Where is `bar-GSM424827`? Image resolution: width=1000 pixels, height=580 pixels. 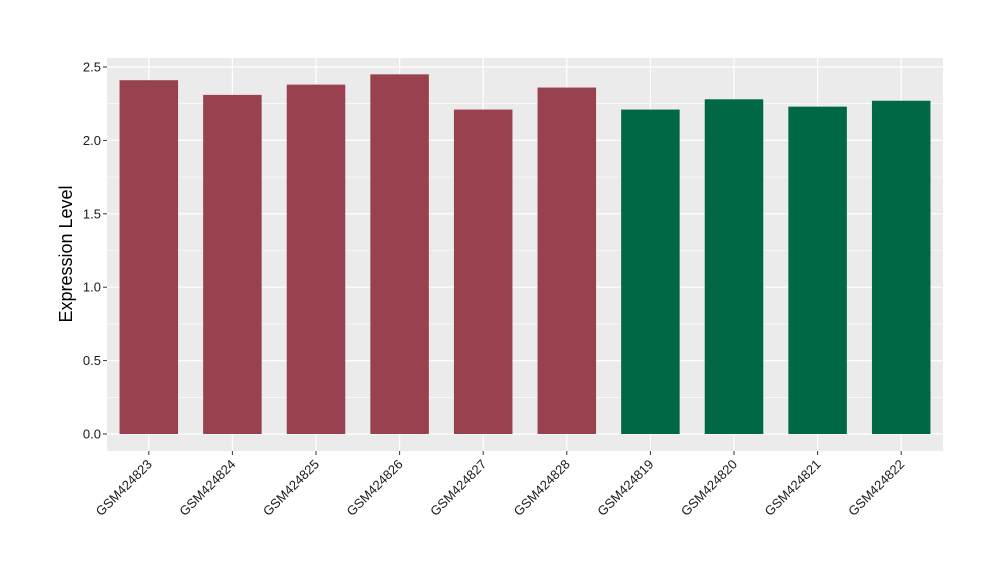
bar-GSM424827 is located at coordinates (483, 272).